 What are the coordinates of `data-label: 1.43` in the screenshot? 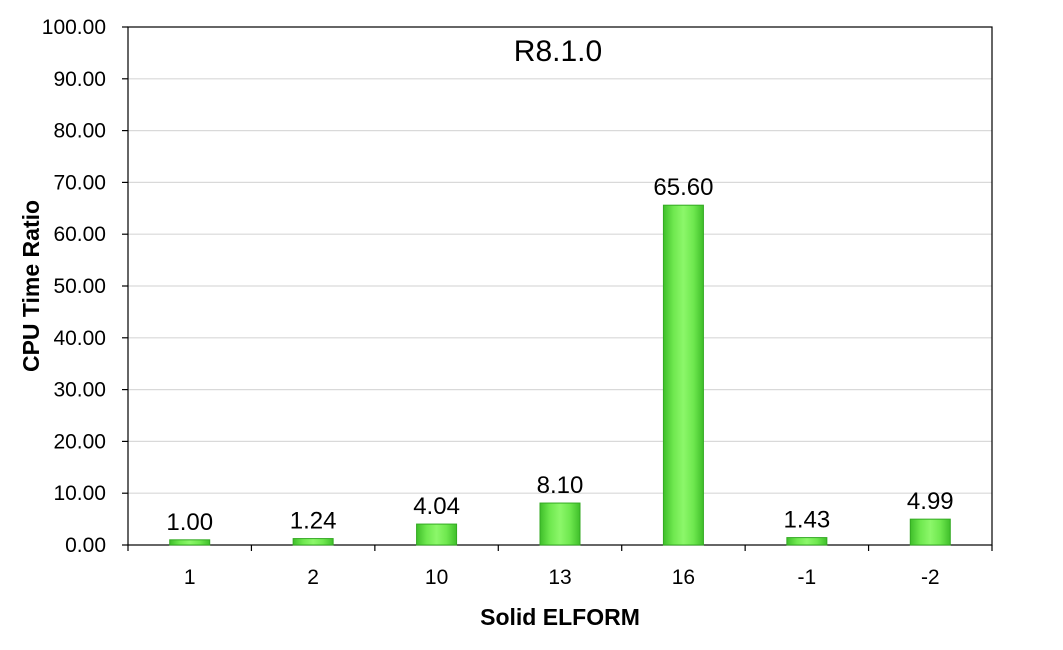 It's located at (806, 520).